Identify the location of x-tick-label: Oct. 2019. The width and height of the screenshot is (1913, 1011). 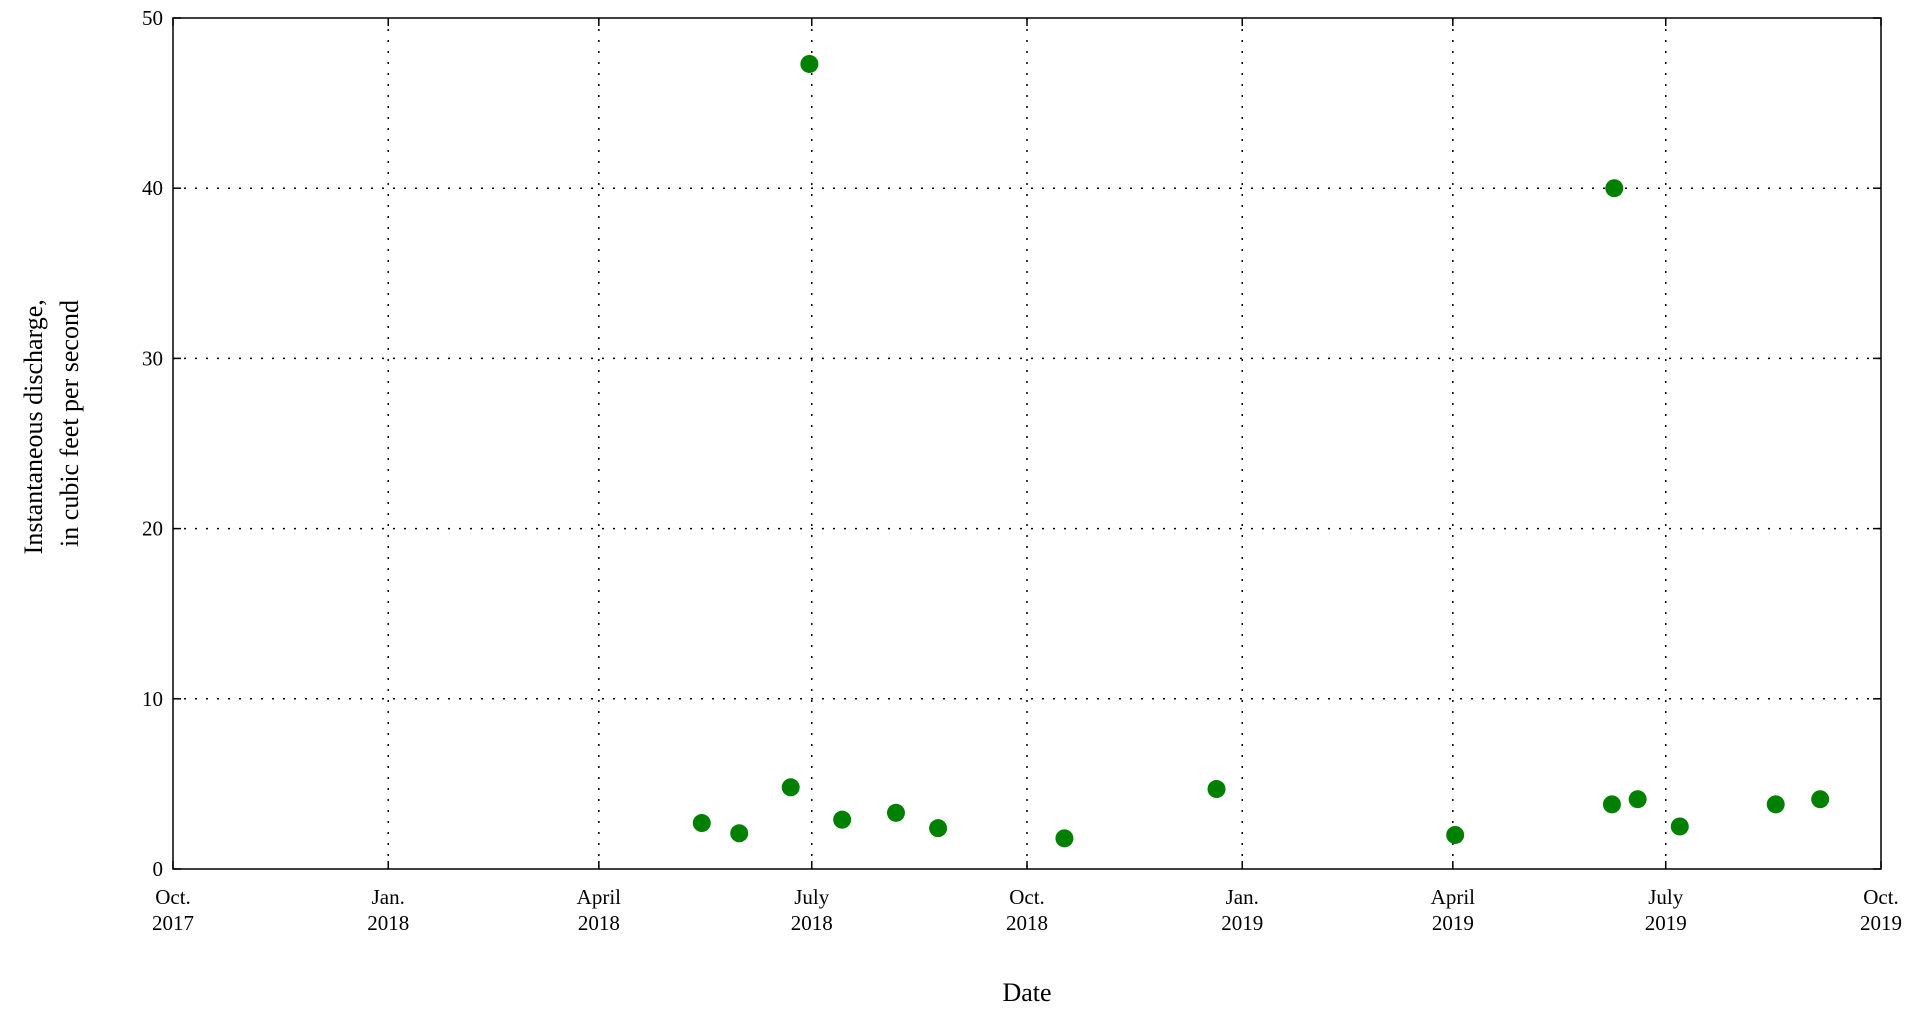
(1881, 910).